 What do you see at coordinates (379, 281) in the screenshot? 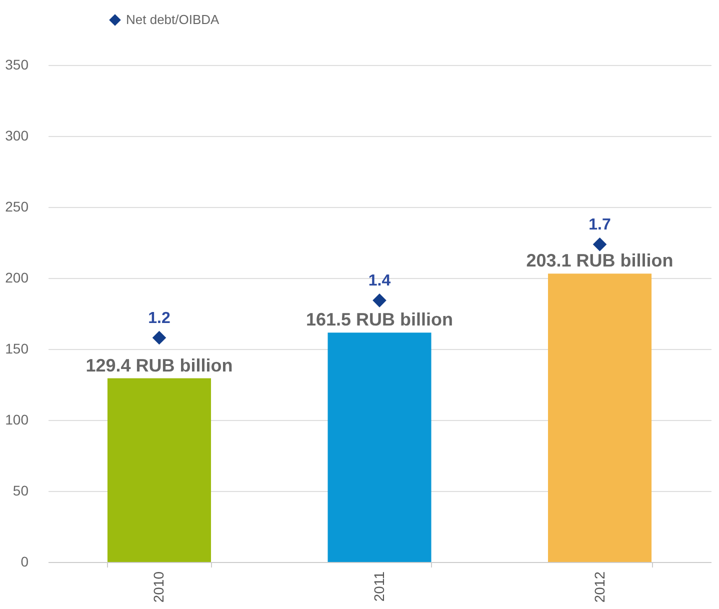
I see `data-label: 1.4` at bounding box center [379, 281].